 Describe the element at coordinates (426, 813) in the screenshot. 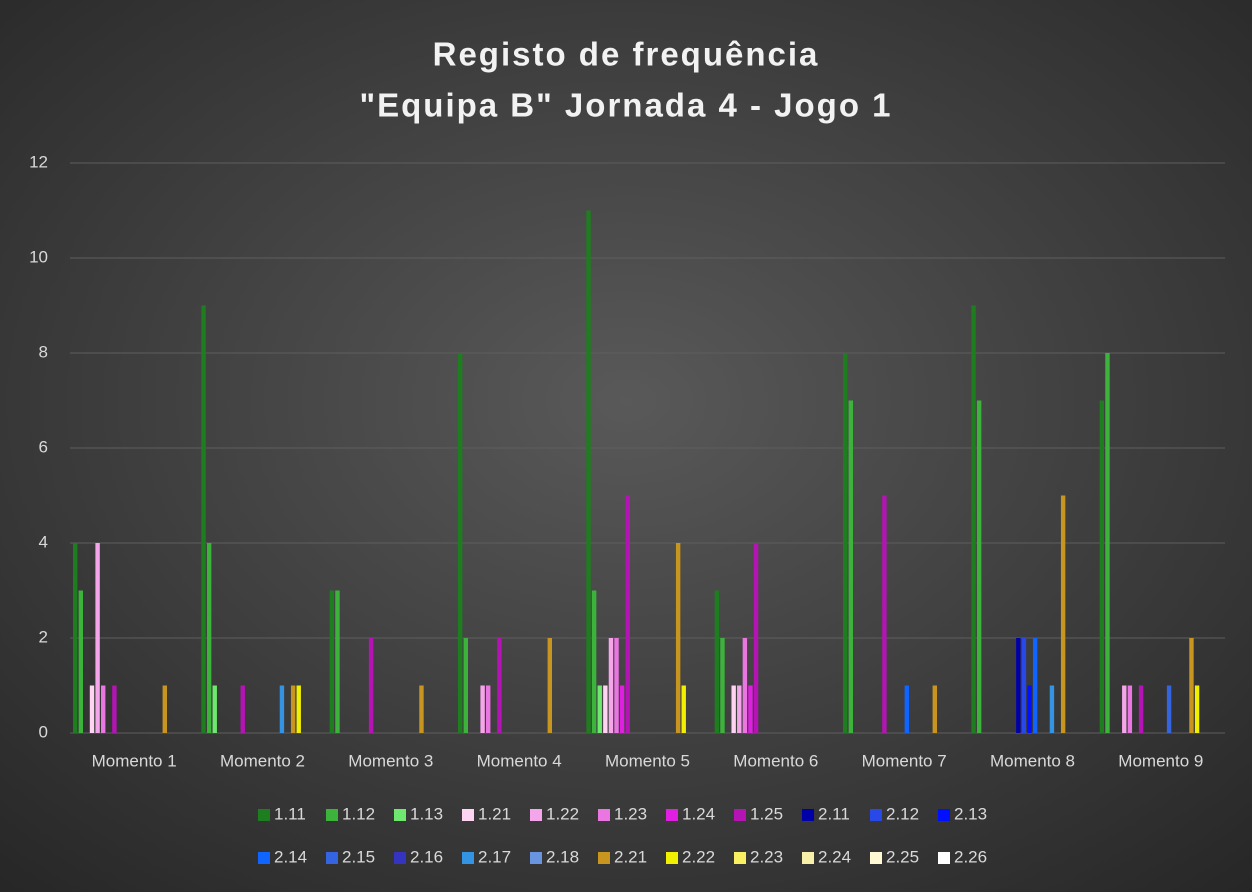

I see `legend-label: 1.13` at that location.